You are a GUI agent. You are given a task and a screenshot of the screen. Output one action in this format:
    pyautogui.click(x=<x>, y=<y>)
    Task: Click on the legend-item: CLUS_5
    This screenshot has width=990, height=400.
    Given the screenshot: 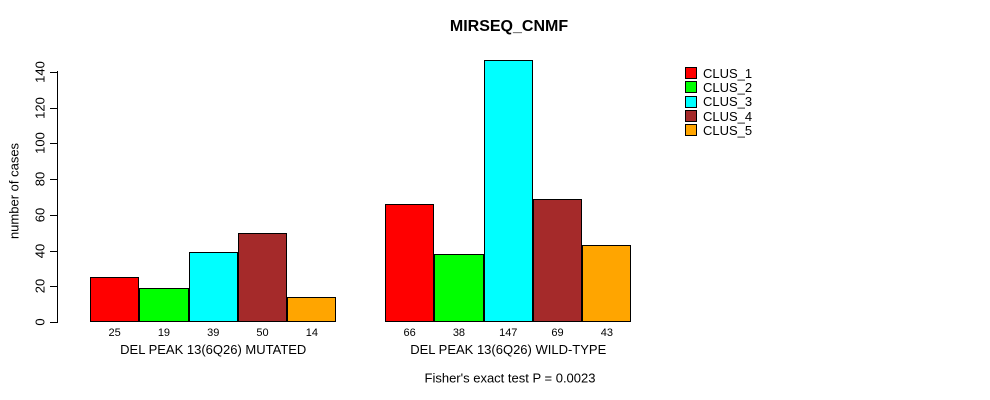 What is the action you would take?
    pyautogui.click(x=718, y=130)
    